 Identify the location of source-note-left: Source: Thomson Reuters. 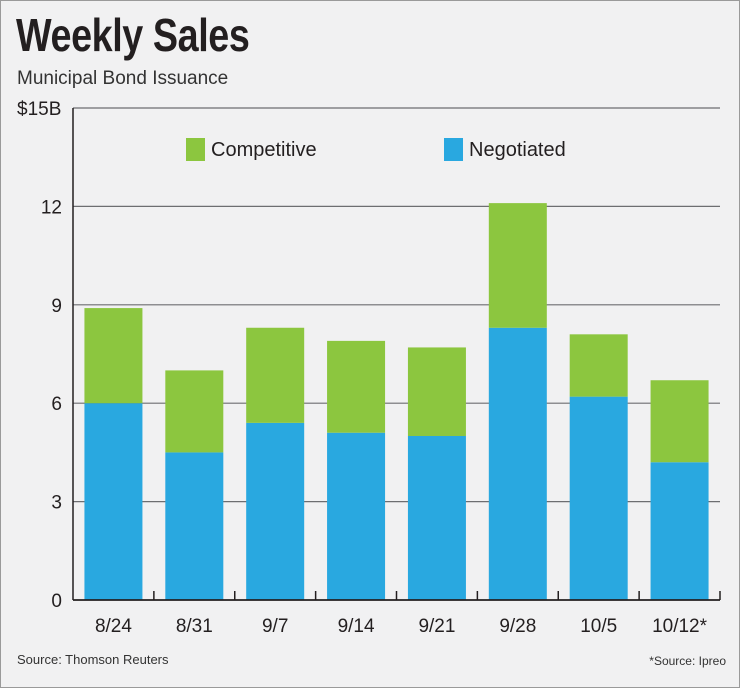
(93, 659).